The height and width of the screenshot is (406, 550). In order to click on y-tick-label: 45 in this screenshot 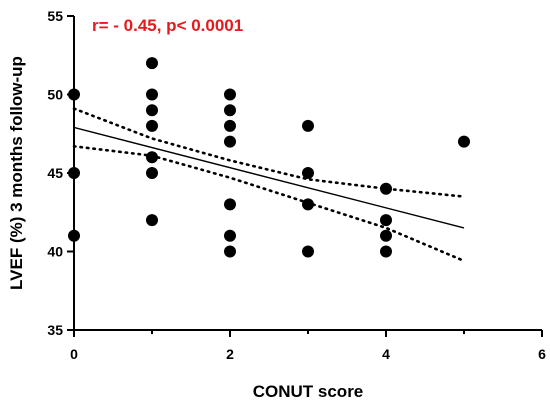, I will do `click(55, 173)`.